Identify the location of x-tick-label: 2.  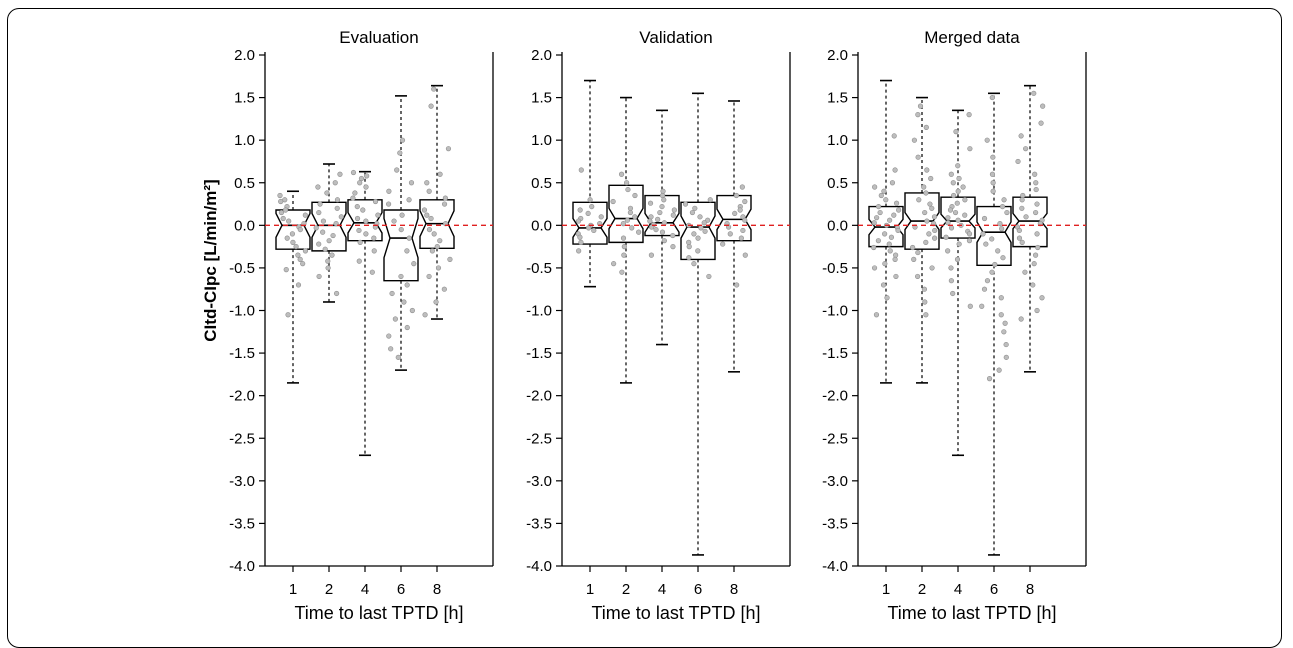
(329, 589).